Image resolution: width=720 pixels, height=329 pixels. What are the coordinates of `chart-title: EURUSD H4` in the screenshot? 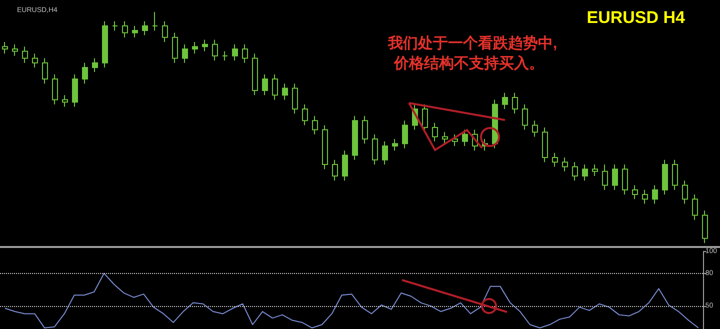 It's located at (636, 17).